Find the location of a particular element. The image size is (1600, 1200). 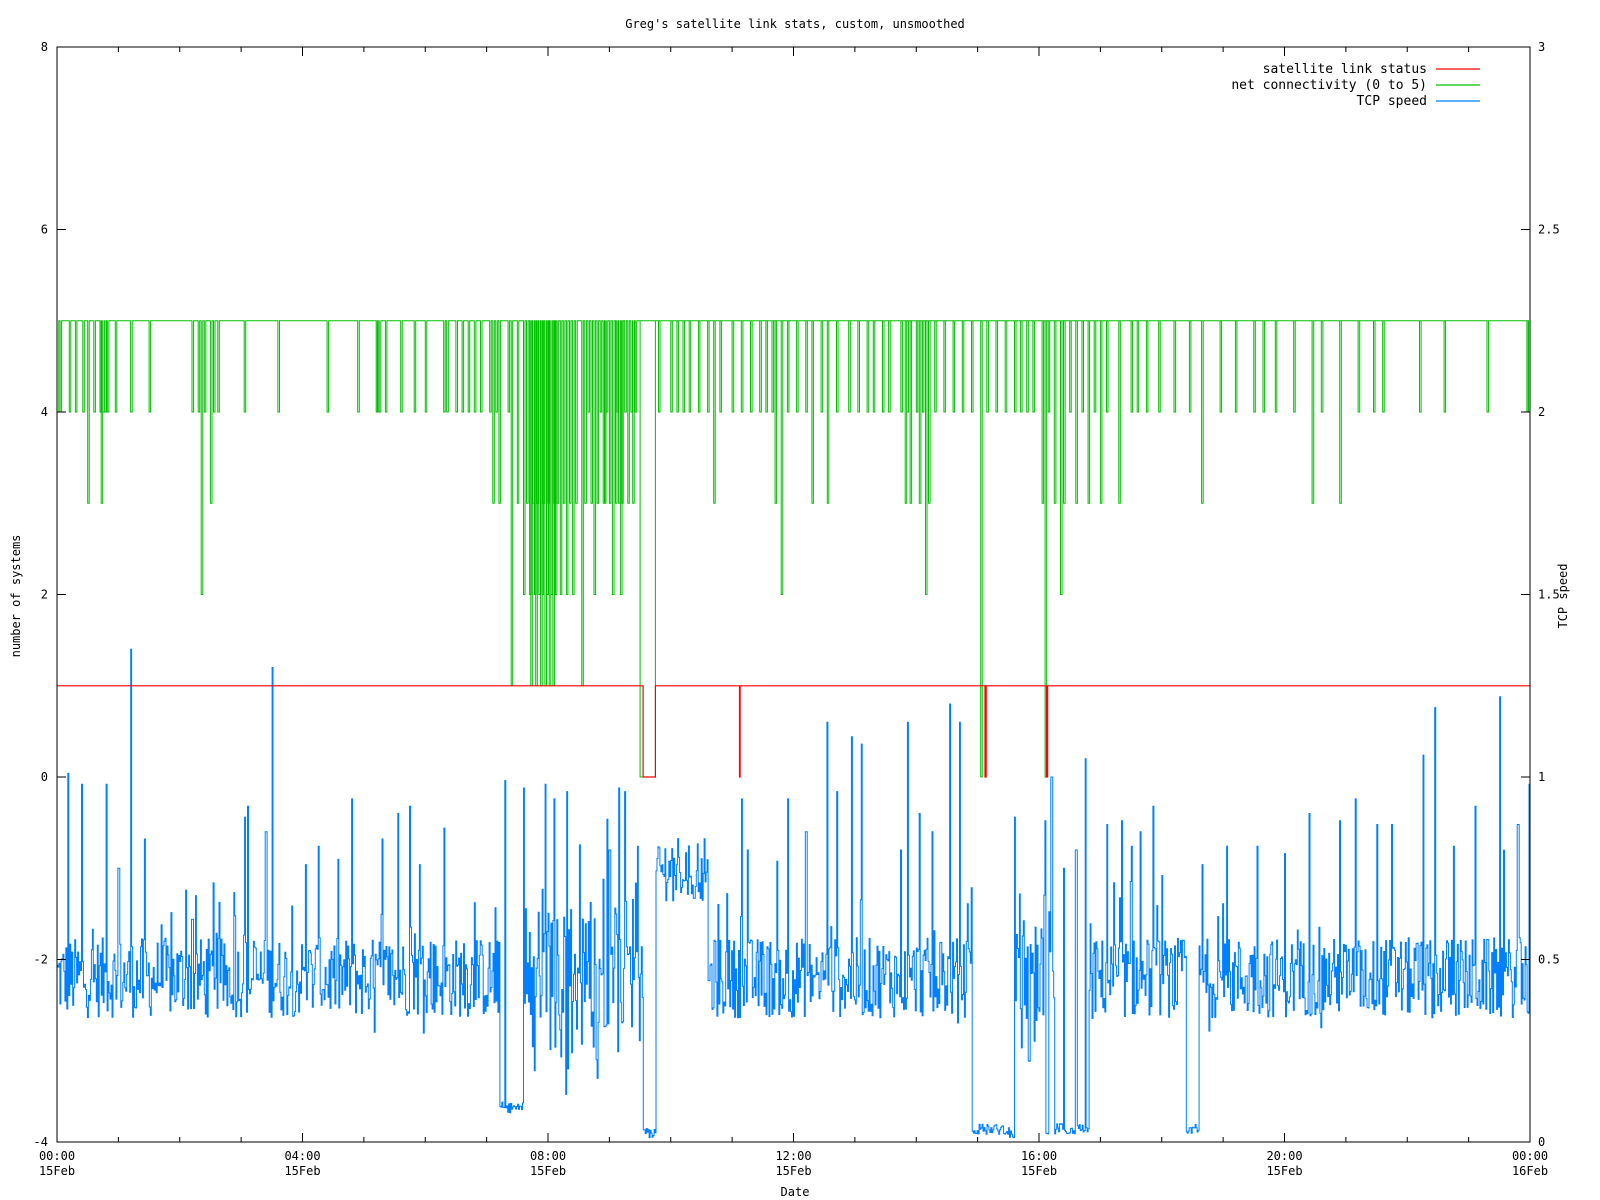

y-axis-label: number of systems is located at coordinates (16, 596).